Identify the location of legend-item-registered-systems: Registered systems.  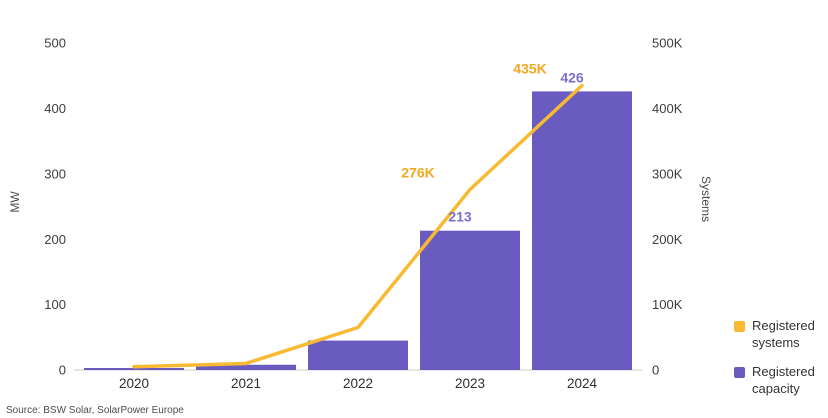
(780, 334).